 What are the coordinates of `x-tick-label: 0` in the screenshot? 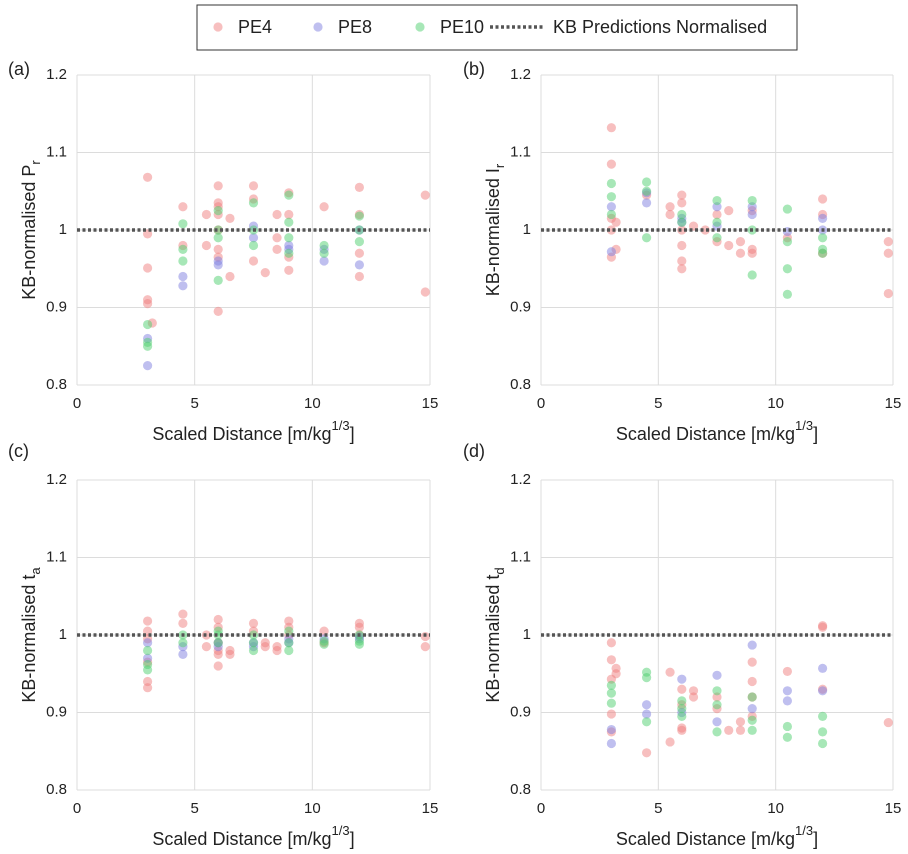 It's located at (541, 808).